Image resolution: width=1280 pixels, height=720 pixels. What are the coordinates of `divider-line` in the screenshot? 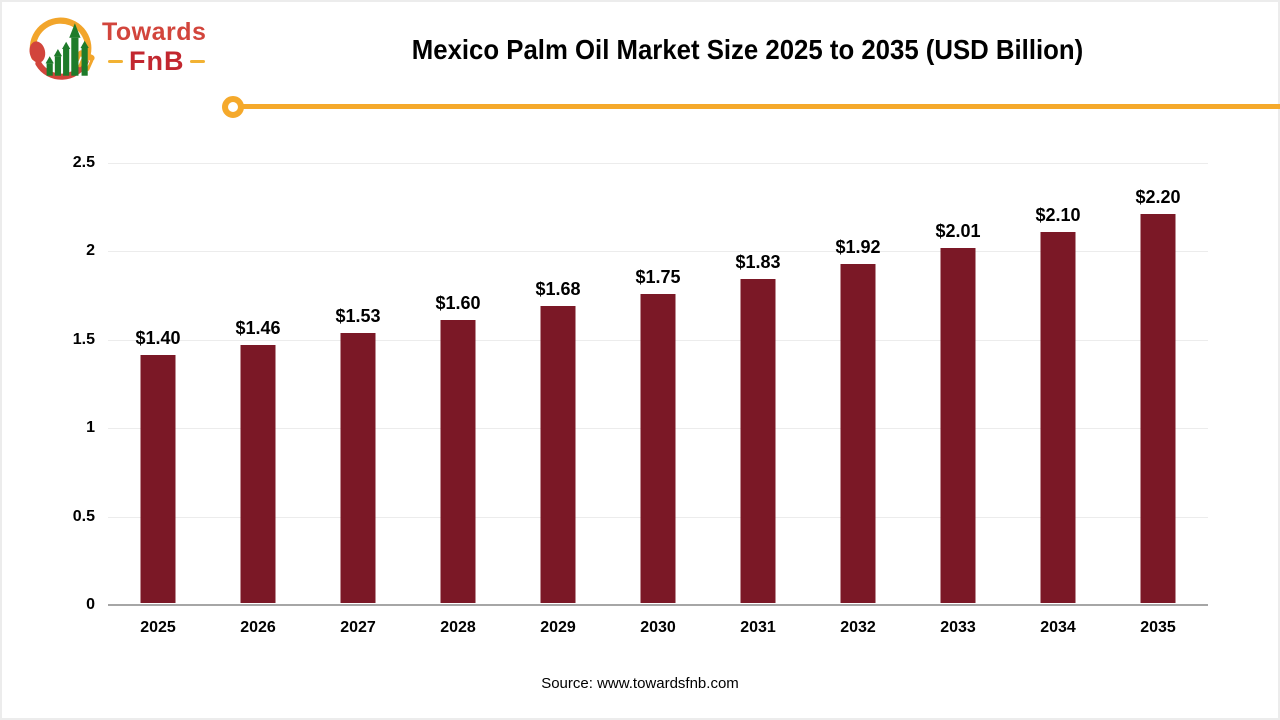 It's located at (760, 106).